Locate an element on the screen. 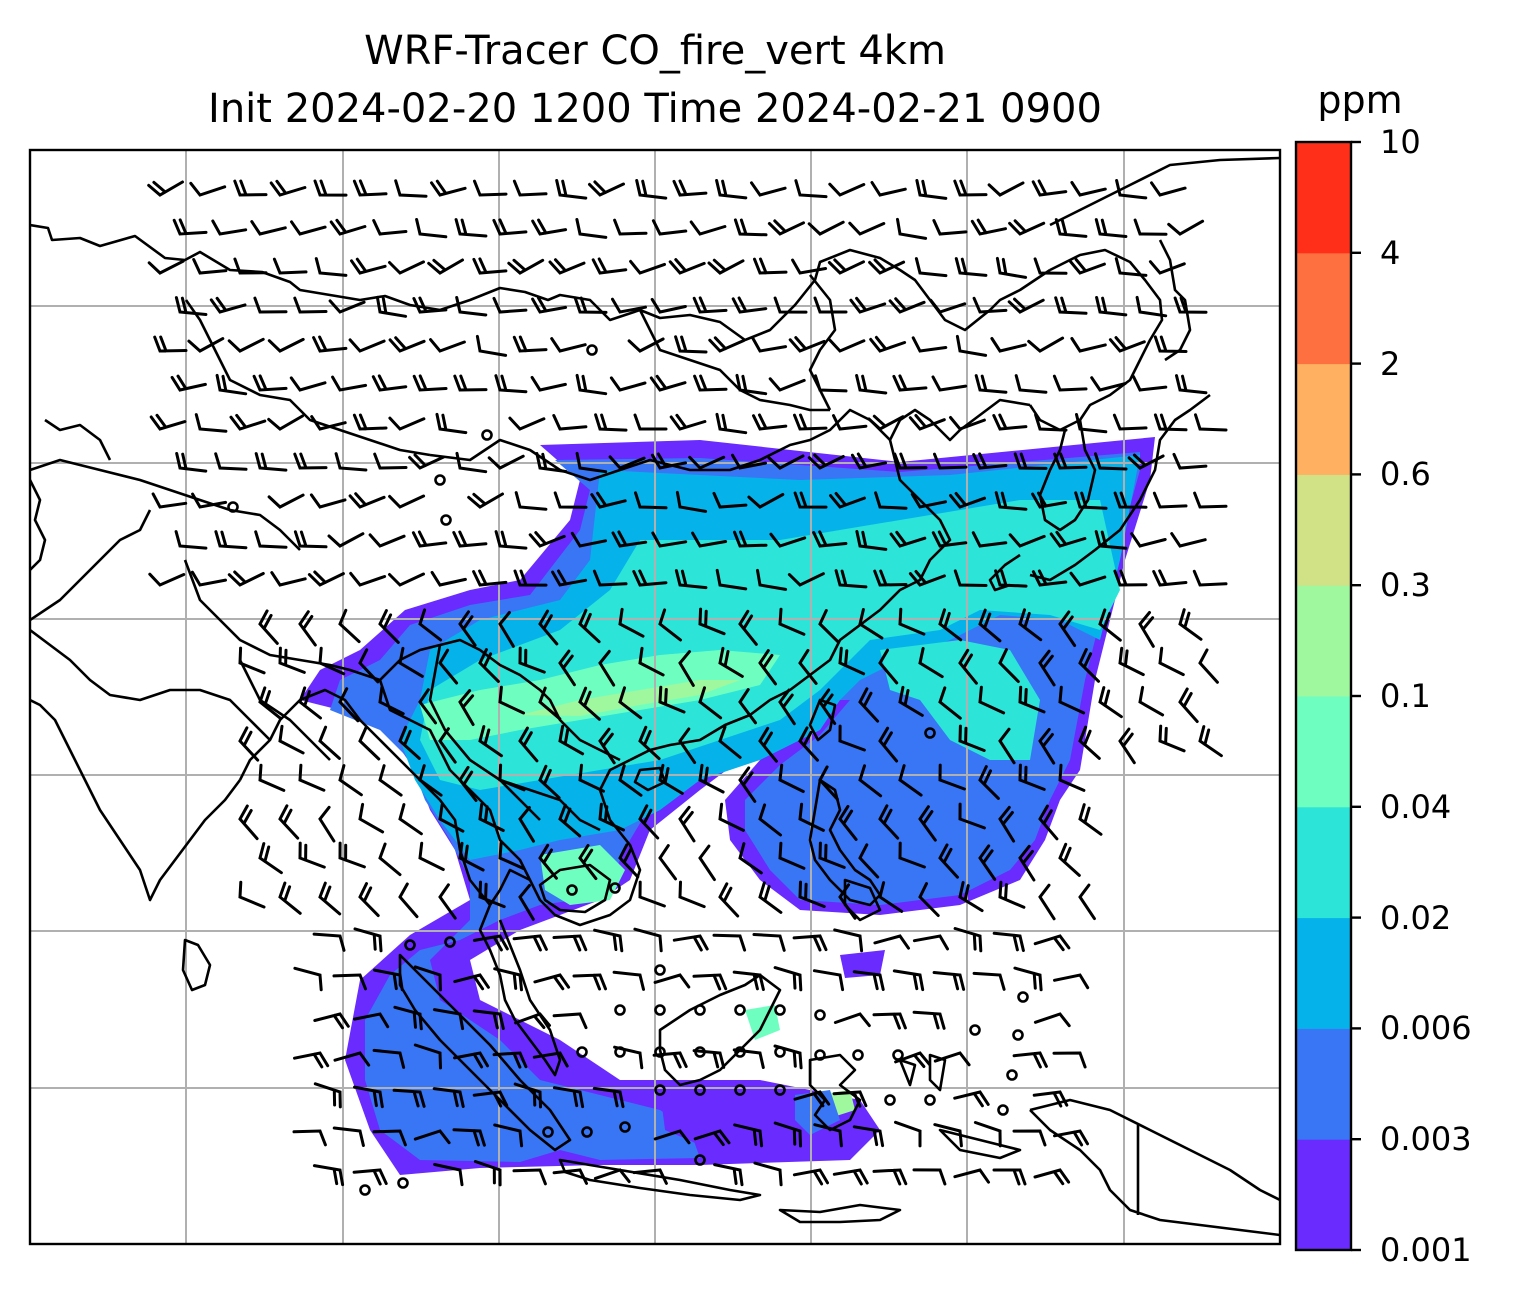 This screenshot has height=1306, width=1528. colorbar-tick-label: 0.02 is located at coordinates (1416, 917).